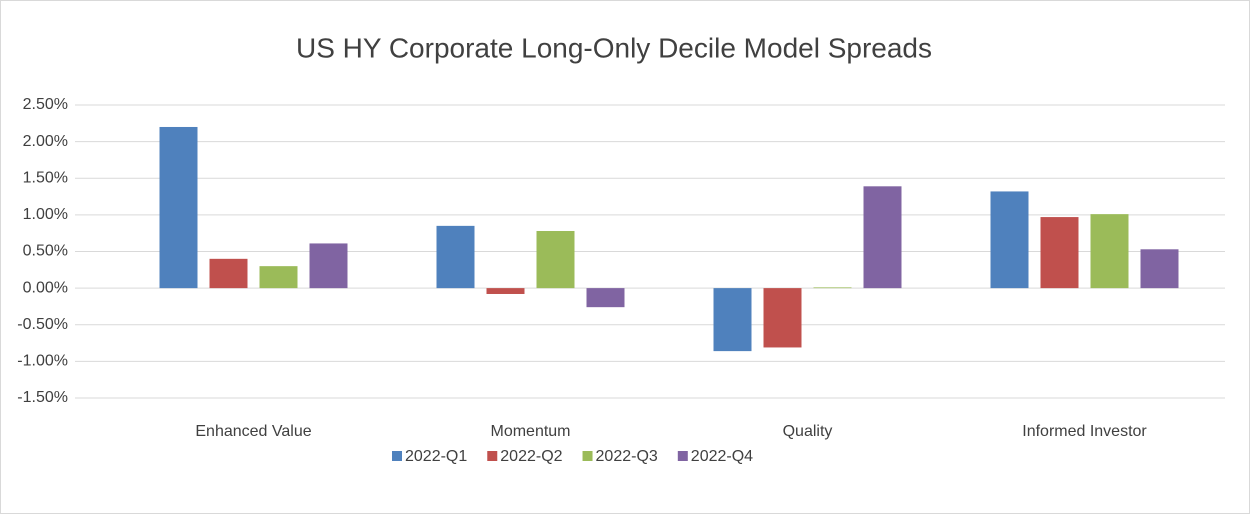 The height and width of the screenshot is (515, 1251). I want to click on y-tick-label: 0.50%, so click(45, 251).